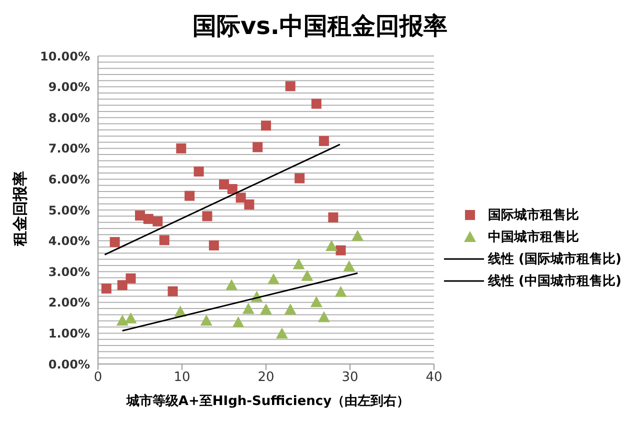  What do you see at coordinates (555, 259) in the screenshot?
I see `legend-label: 线性 (国际城市租售比)` at bounding box center [555, 259].